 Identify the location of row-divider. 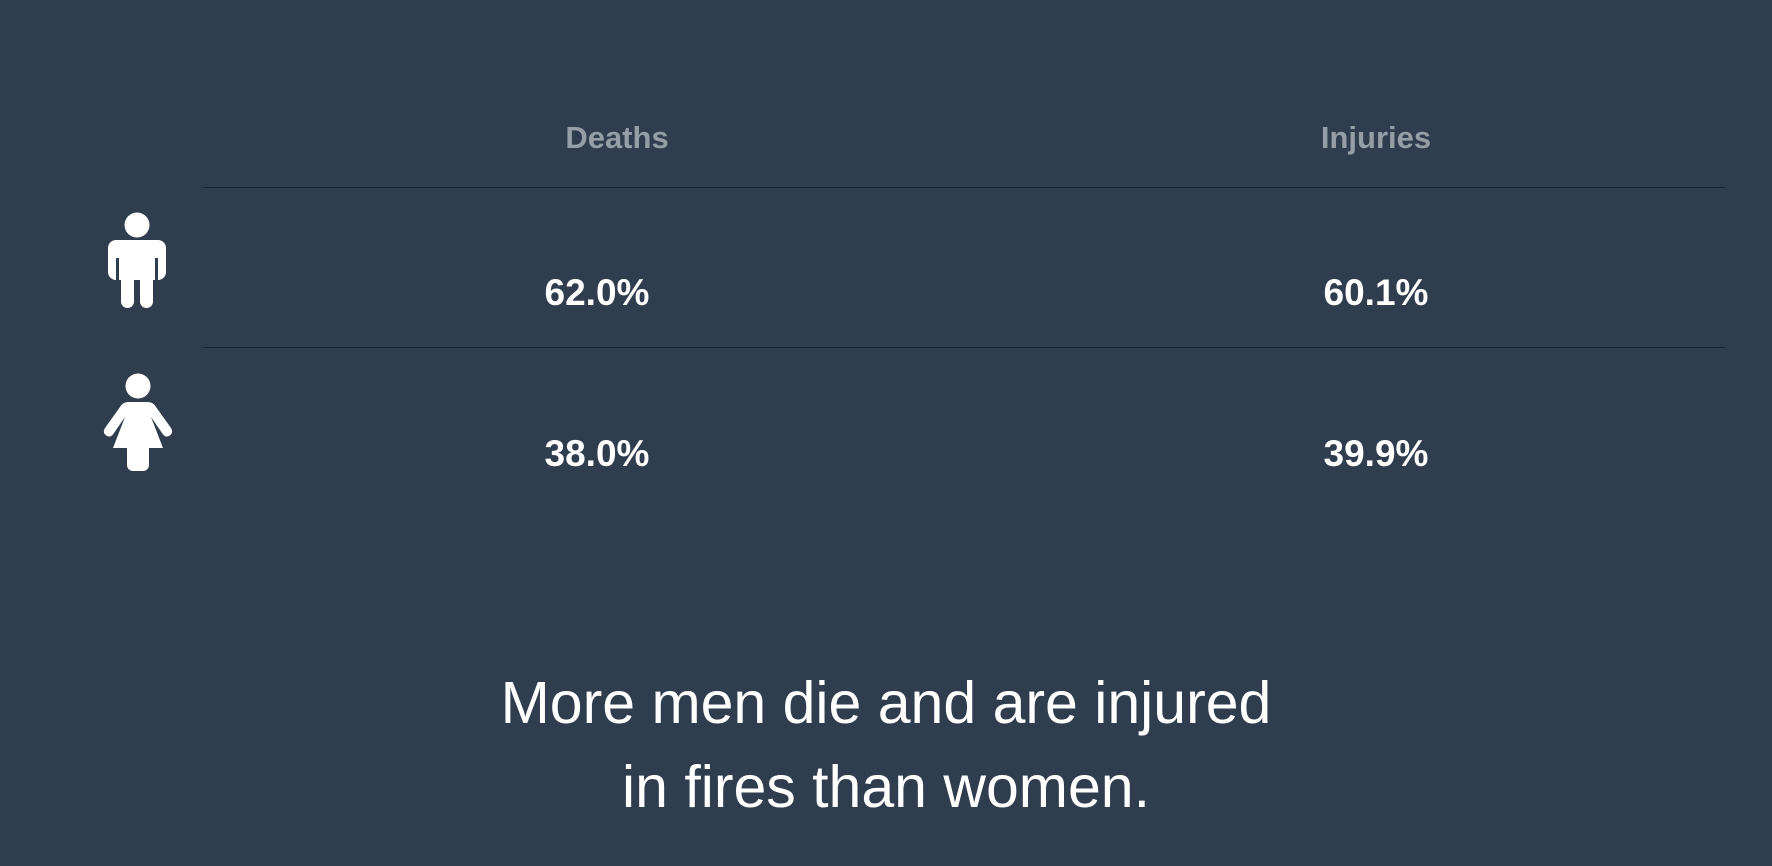
(964, 347).